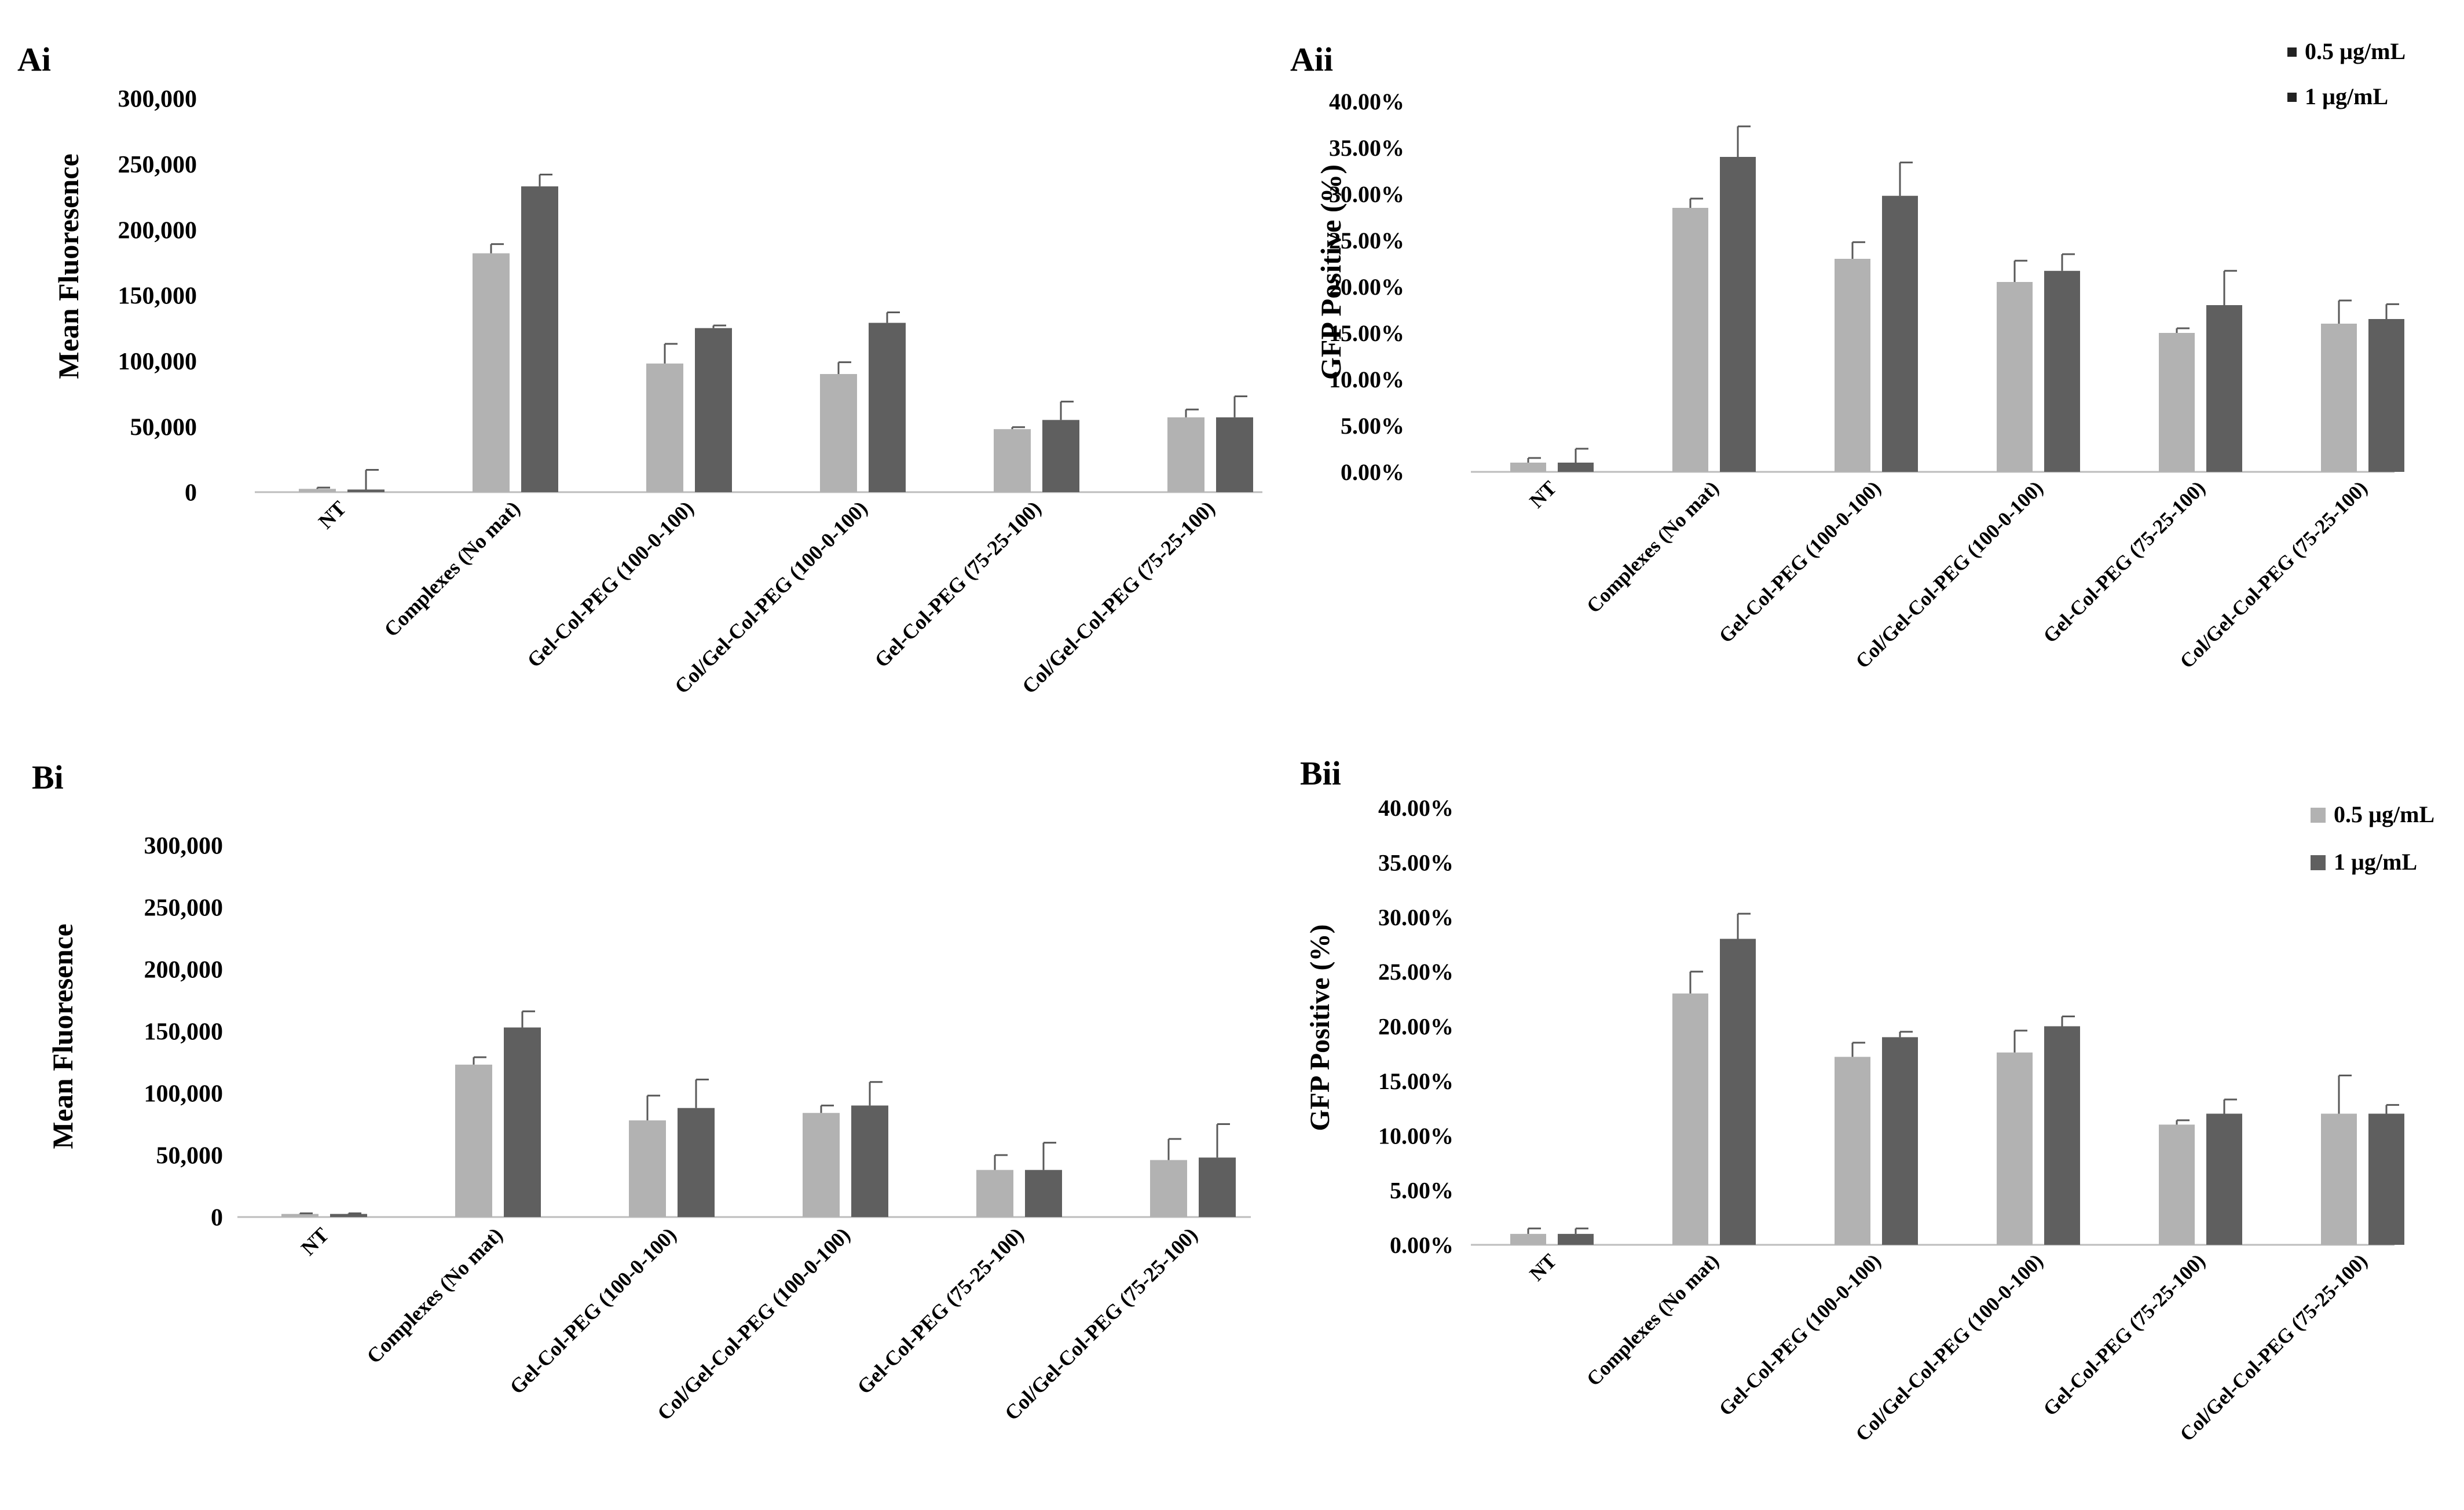 This screenshot has width=2464, height=1510. What do you see at coordinates (68, 266) in the screenshot?
I see `y-axis-title: Mean Fluoresence` at bounding box center [68, 266].